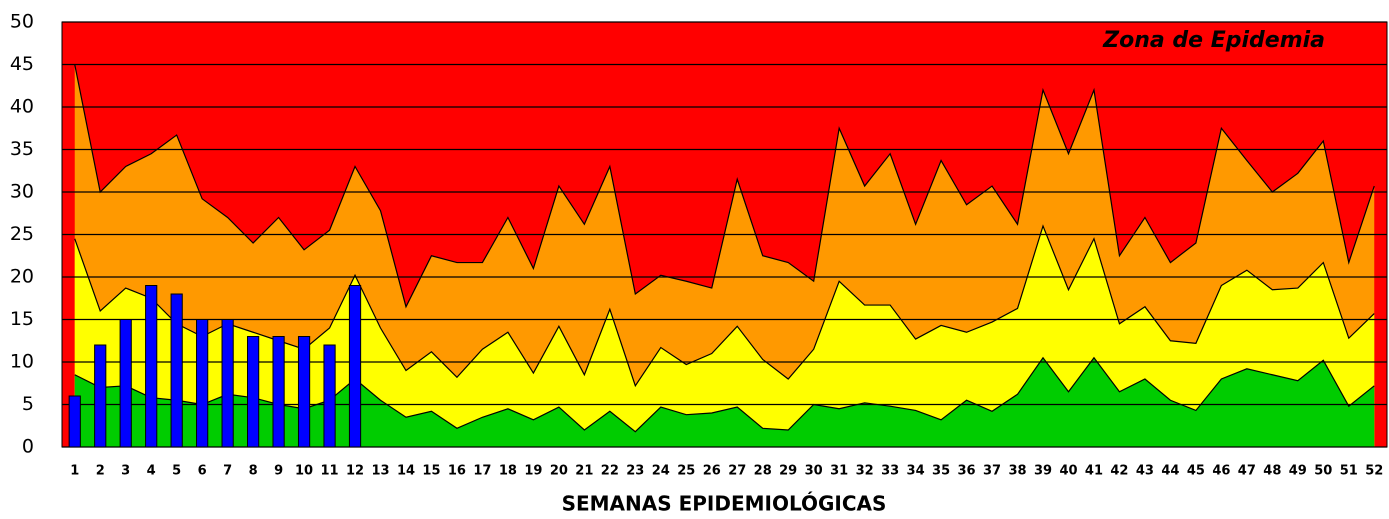 The width and height of the screenshot is (1389, 519). Describe the element at coordinates (635, 471) in the screenshot. I see `x-tick-label: 23` at that location.